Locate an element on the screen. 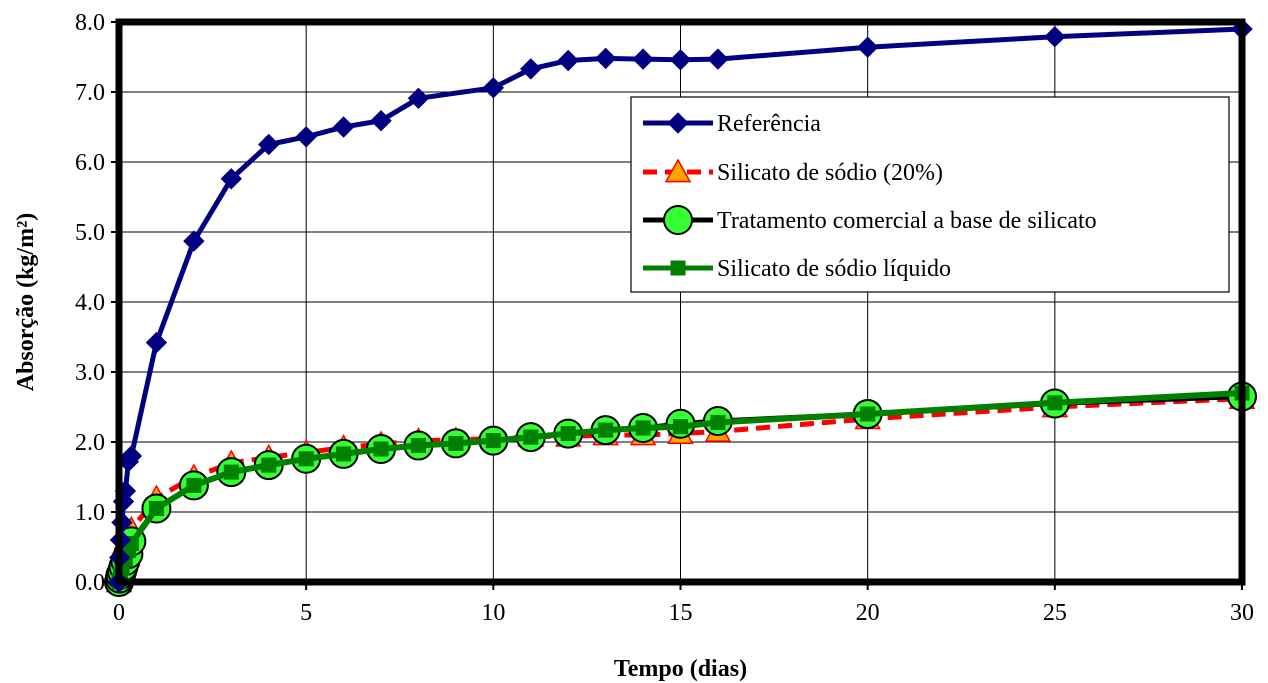 Image resolution: width=1268 pixels, height=683 pixels. y-tick-label: 2.0 is located at coordinates (90, 443).